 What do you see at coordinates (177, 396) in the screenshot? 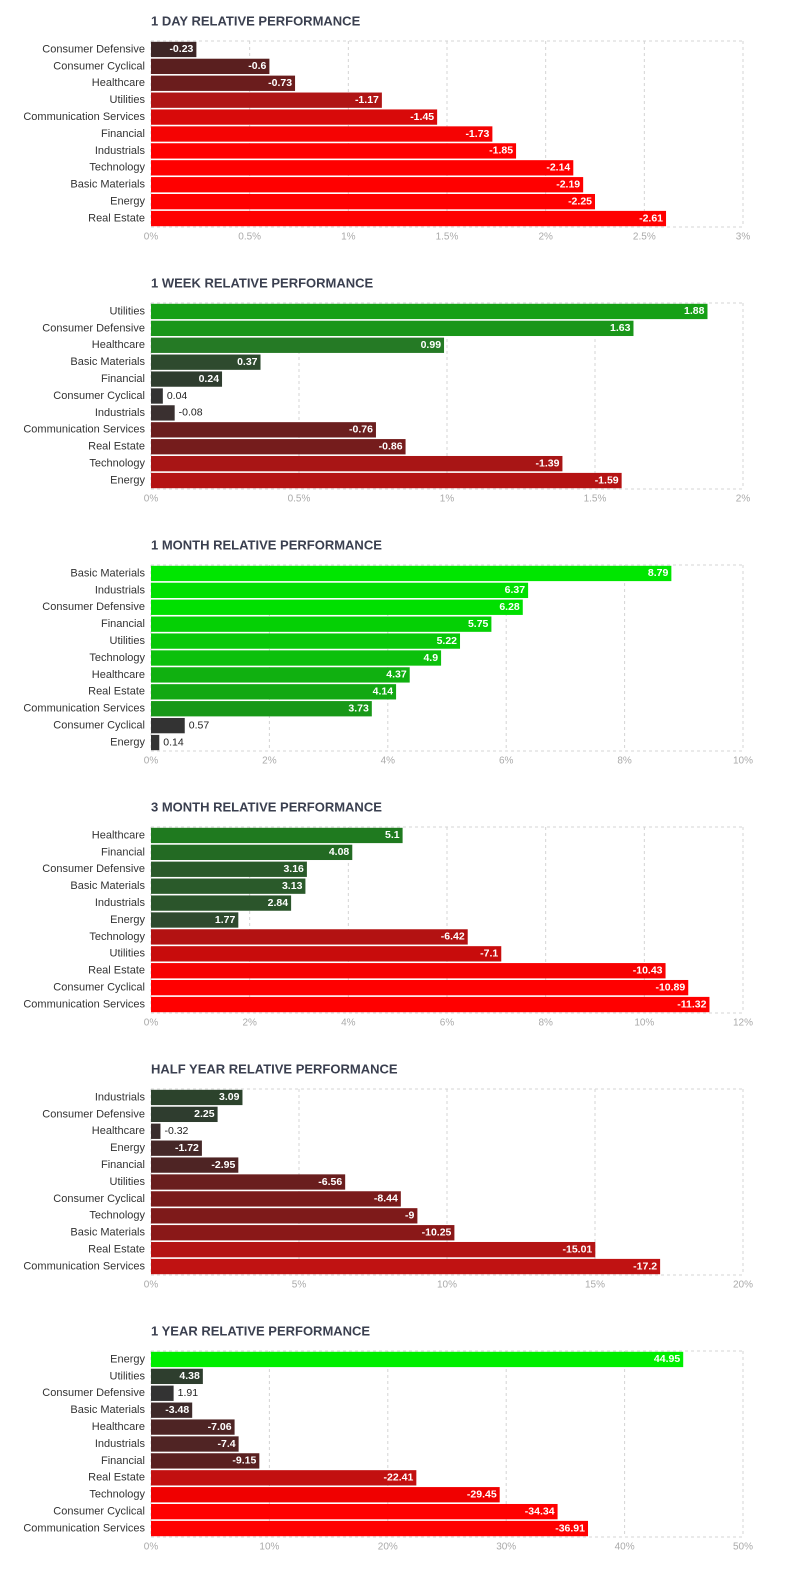
I see `value-label: 0.04` at bounding box center [177, 396].